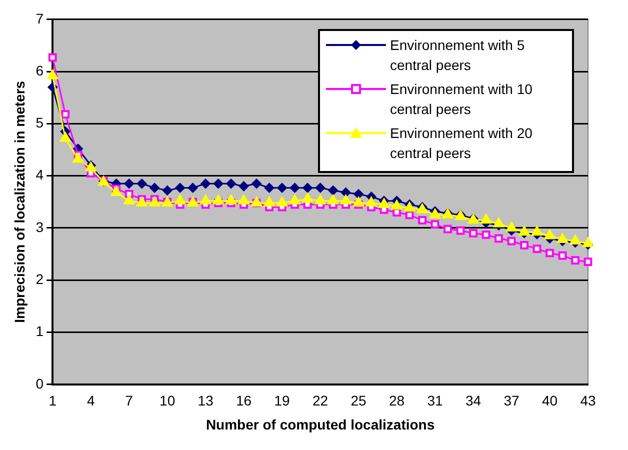 Image resolution: width=628 pixels, height=450 pixels. What do you see at coordinates (40, 383) in the screenshot?
I see `y-tick-label: 0` at bounding box center [40, 383].